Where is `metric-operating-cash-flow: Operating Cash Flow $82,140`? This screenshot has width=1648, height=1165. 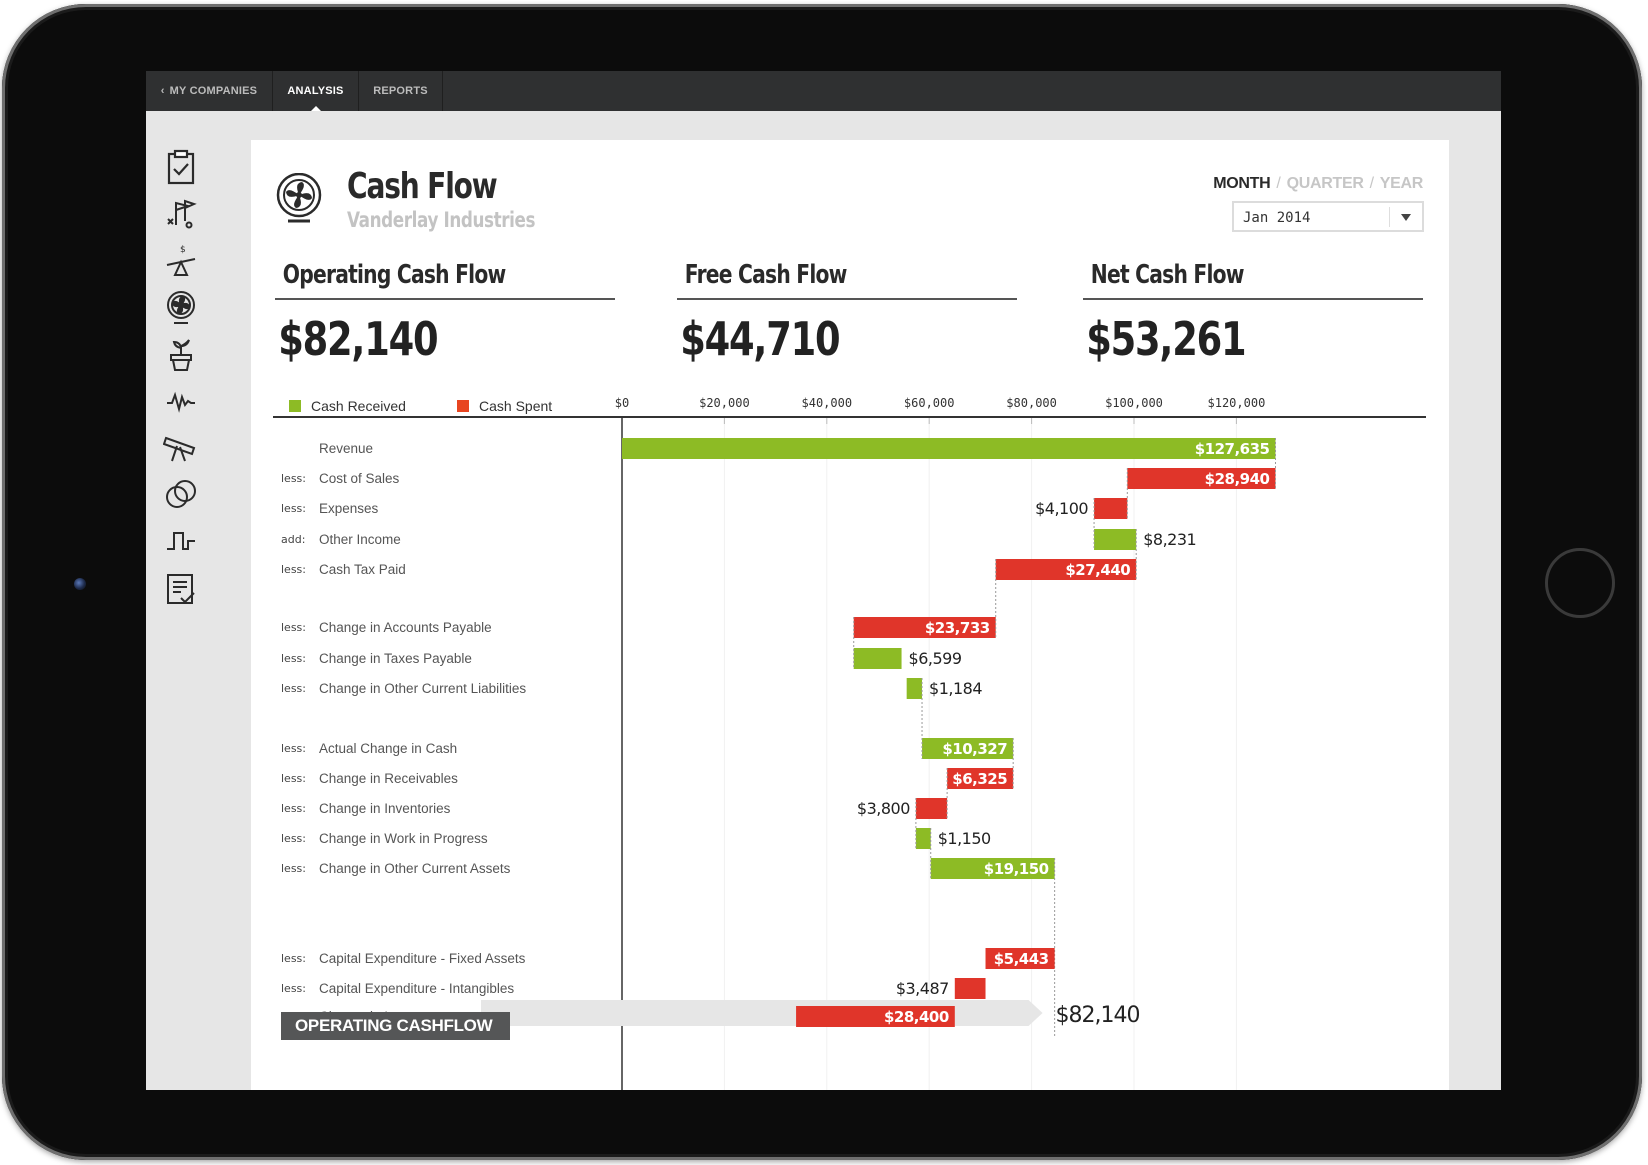
metric-operating-cash-flow: Operating Cash Flow $82,140 is located at coordinates (445, 313).